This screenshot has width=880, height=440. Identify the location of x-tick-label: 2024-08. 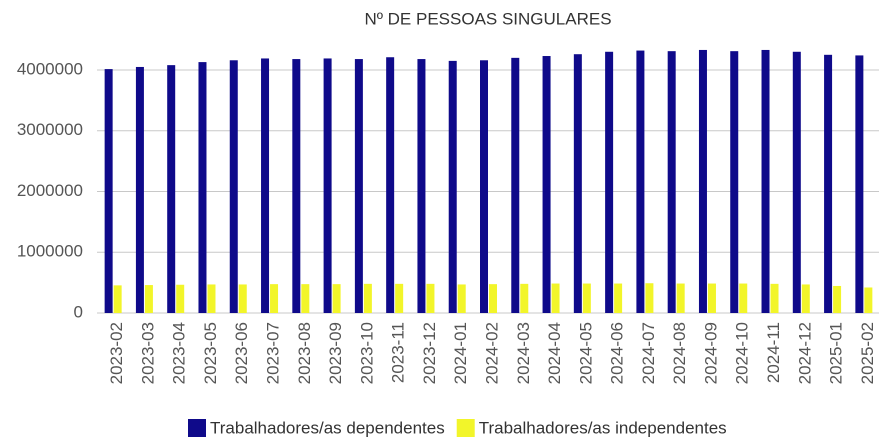
(679, 353).